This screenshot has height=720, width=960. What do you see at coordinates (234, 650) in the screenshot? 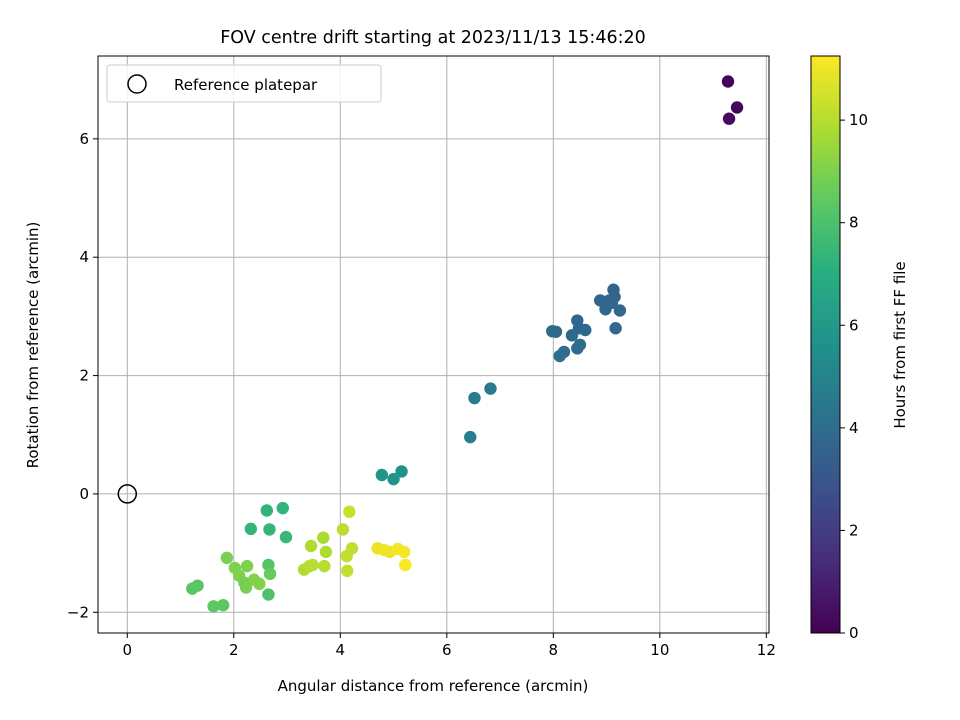
I see `x-tick-label: 2` at bounding box center [234, 650].